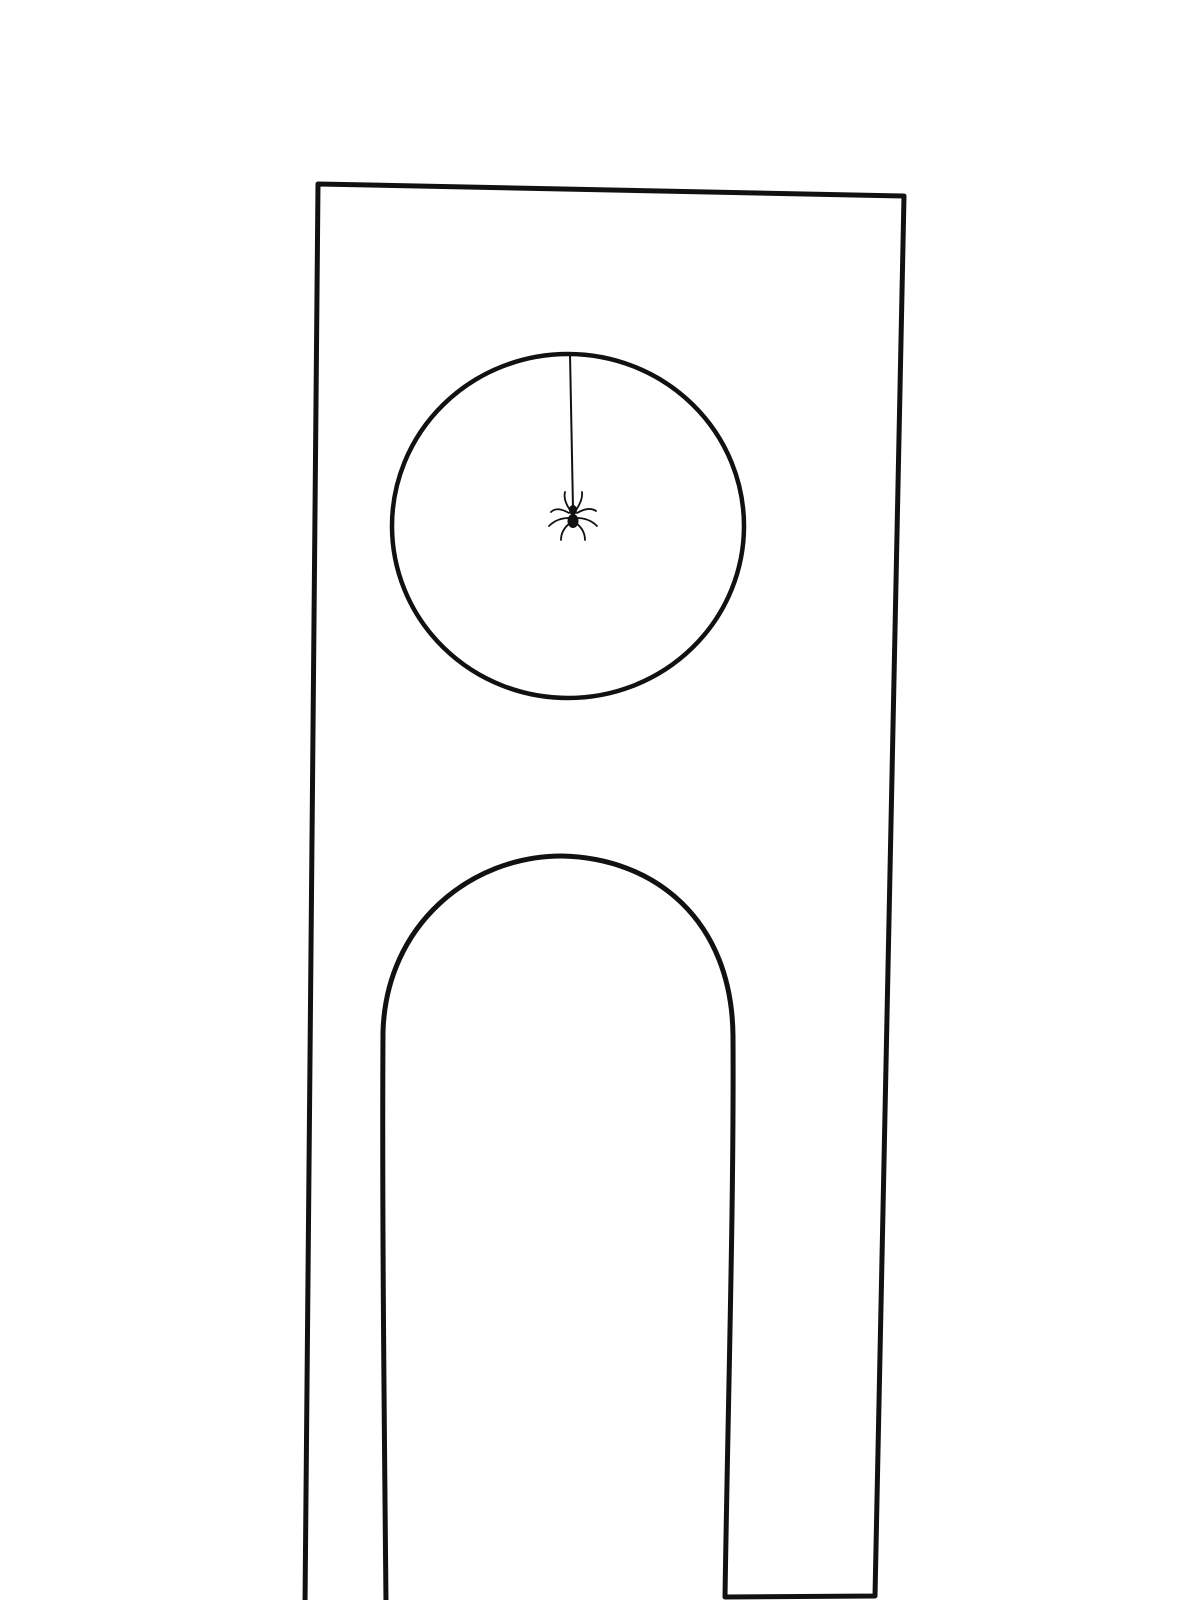 The width and height of the screenshot is (1200, 1600). What do you see at coordinates (571, 431) in the screenshot?
I see `spider-thread` at bounding box center [571, 431].